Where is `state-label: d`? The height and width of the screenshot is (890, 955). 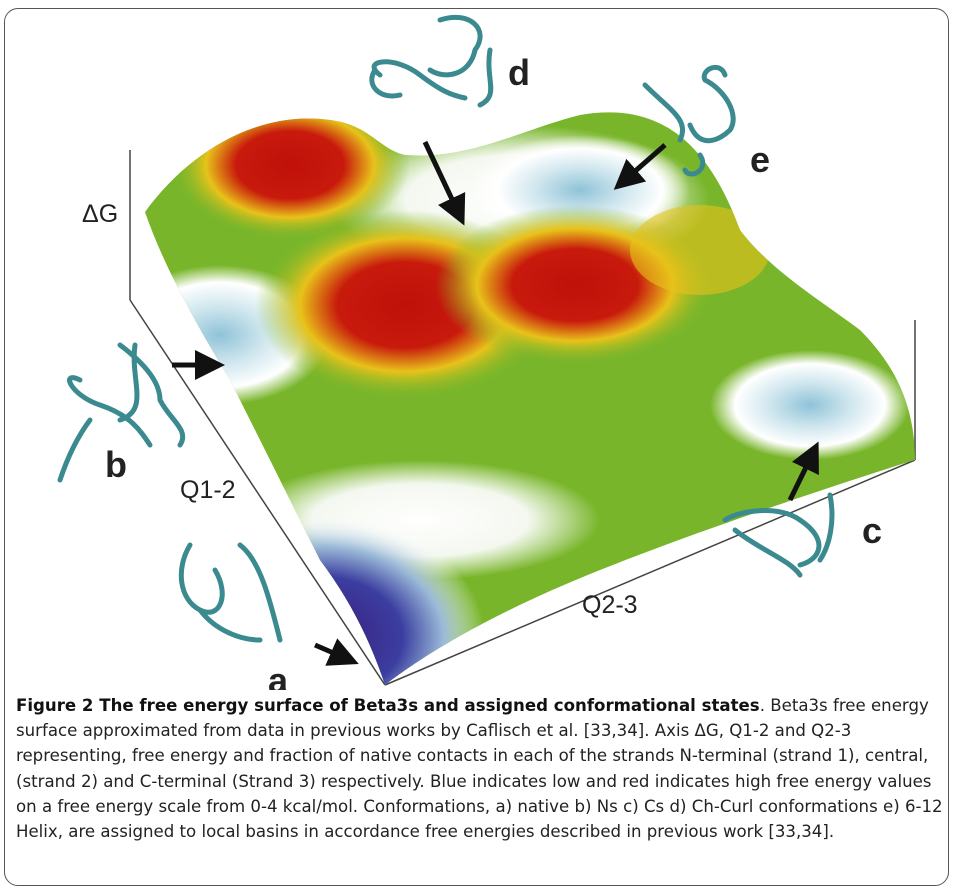
state-label: d is located at coordinates (519, 72).